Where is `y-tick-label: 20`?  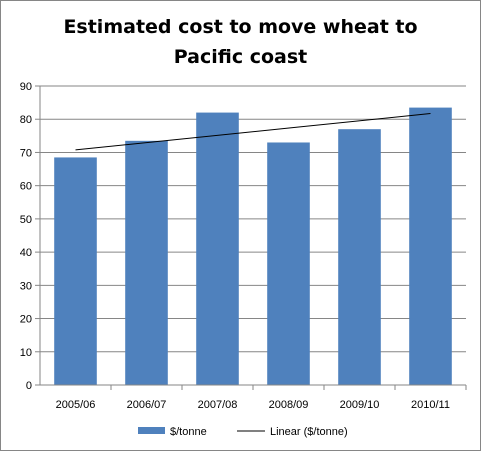
y-tick-label: 20 is located at coordinates (26, 320).